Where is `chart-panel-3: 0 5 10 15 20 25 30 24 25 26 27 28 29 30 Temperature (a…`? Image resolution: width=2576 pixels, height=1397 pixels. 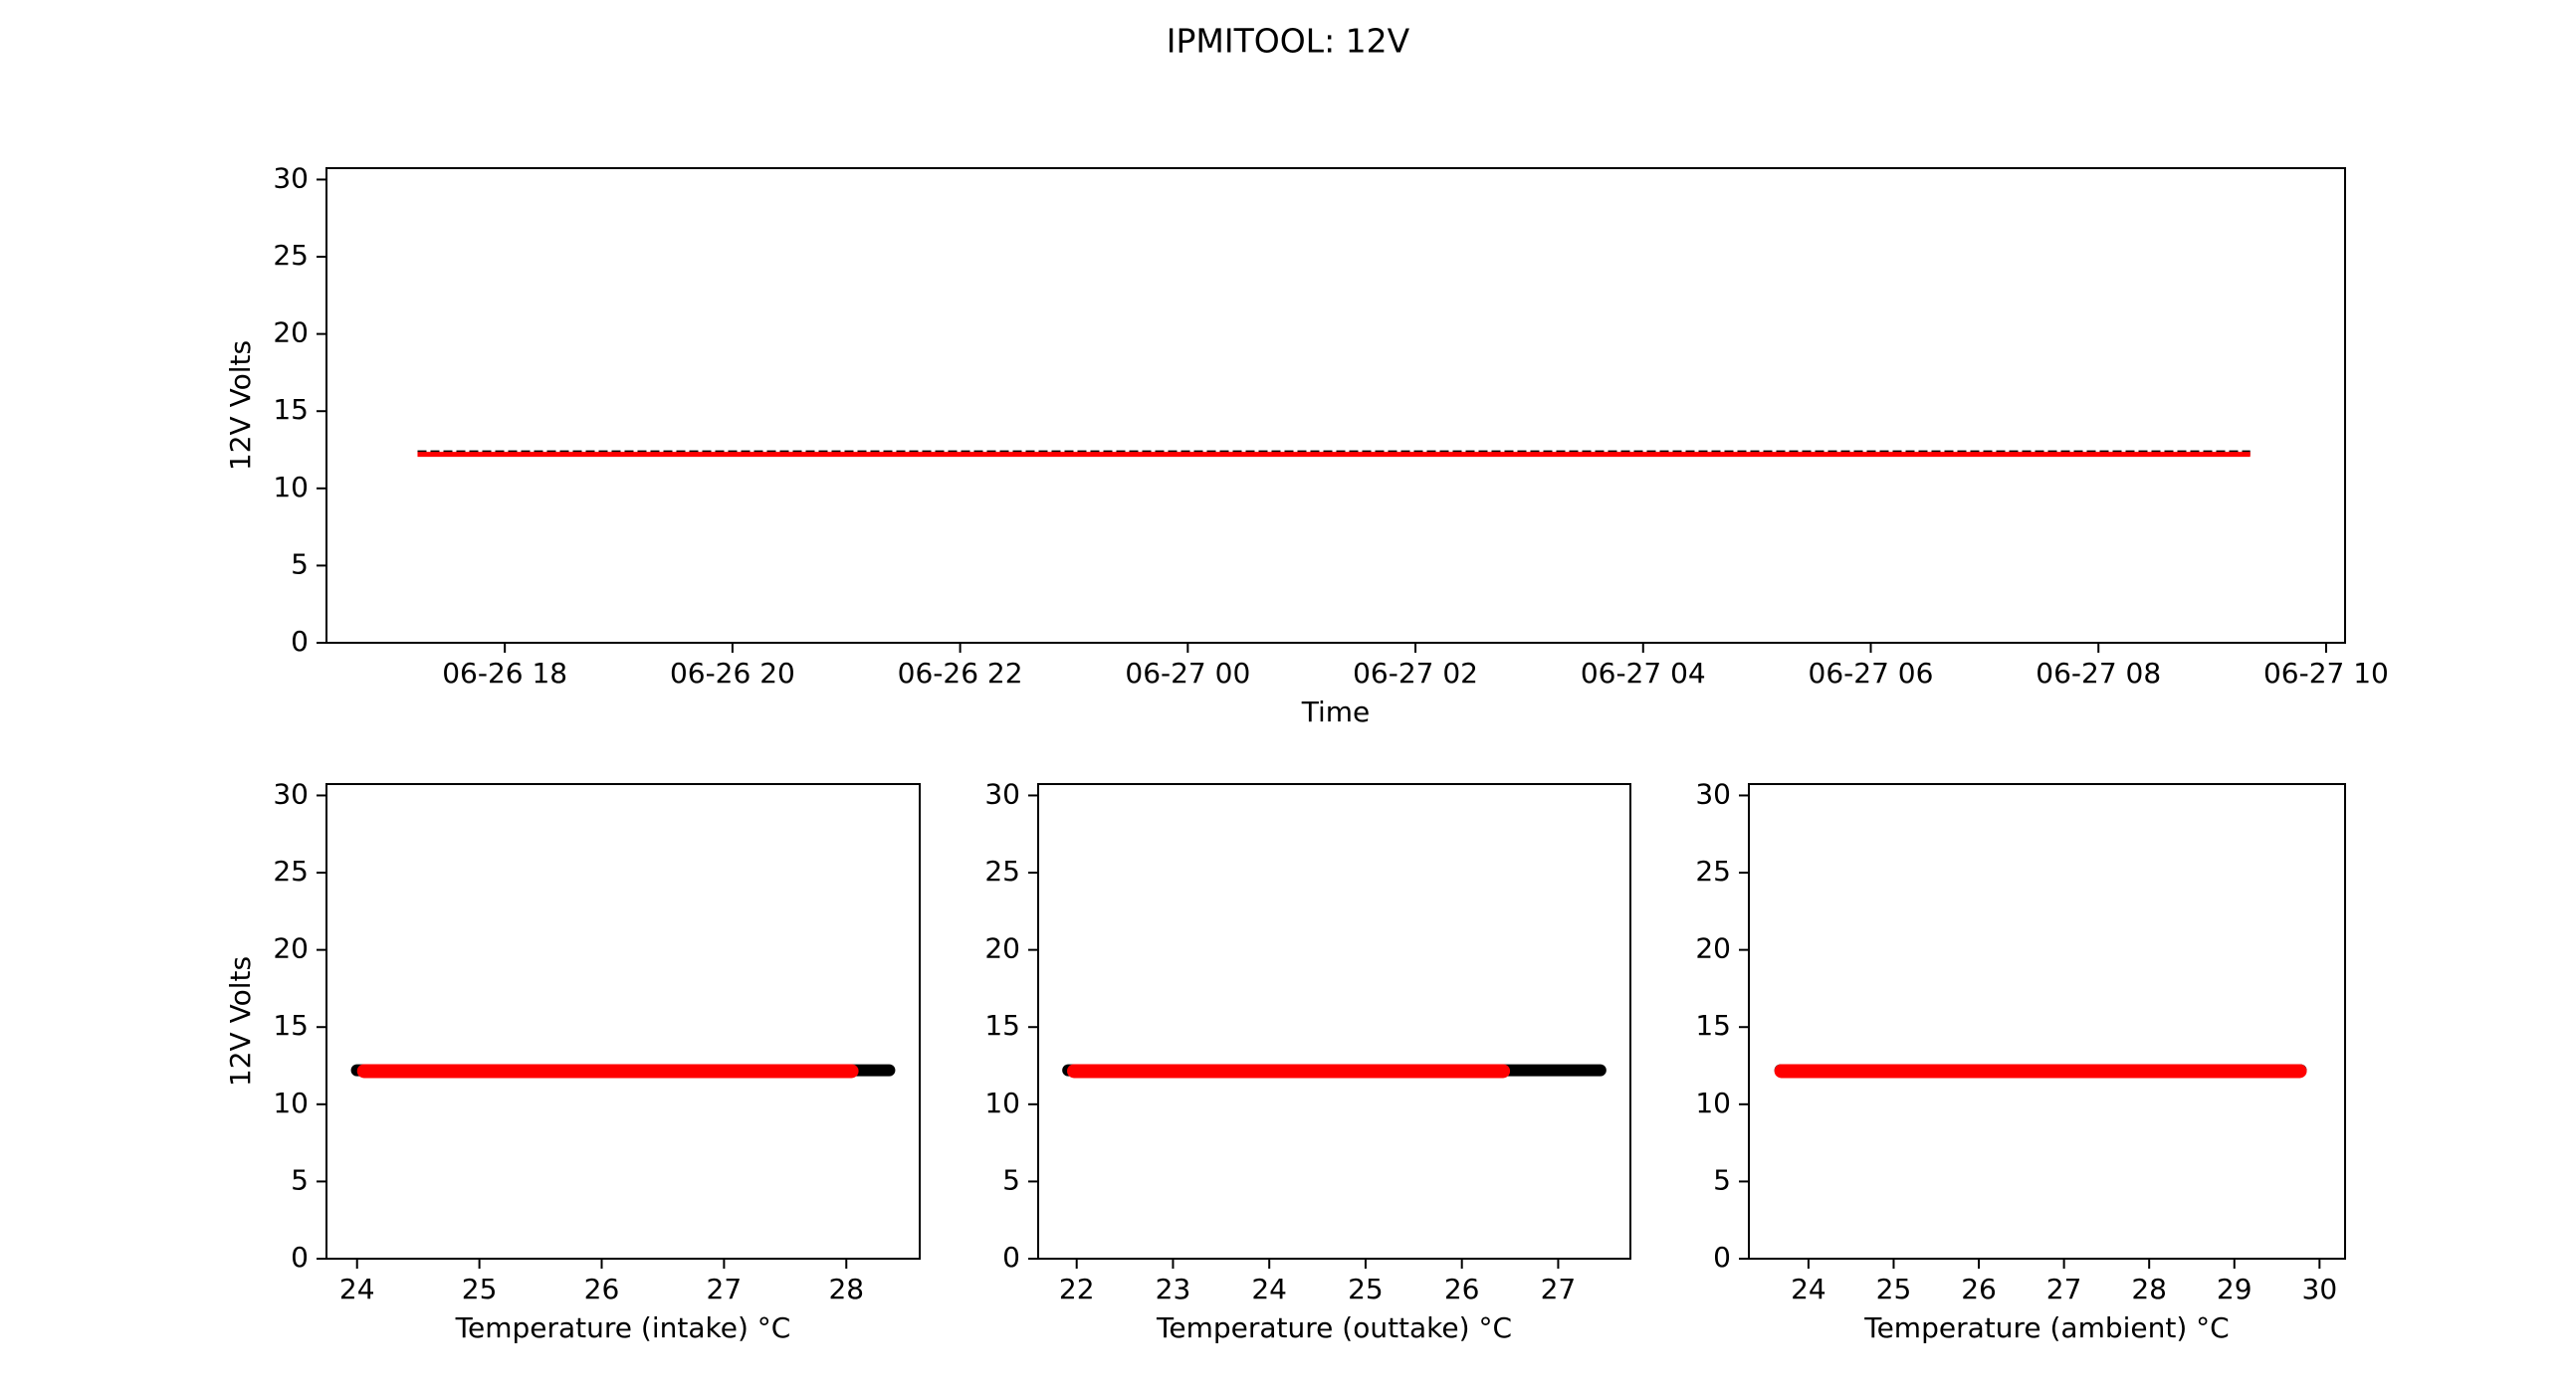
chart-panel-3: 0 5 10 15 20 25 30 24 25 26 27 28 29 30 Temperature (a… is located at coordinates (2020, 1060).